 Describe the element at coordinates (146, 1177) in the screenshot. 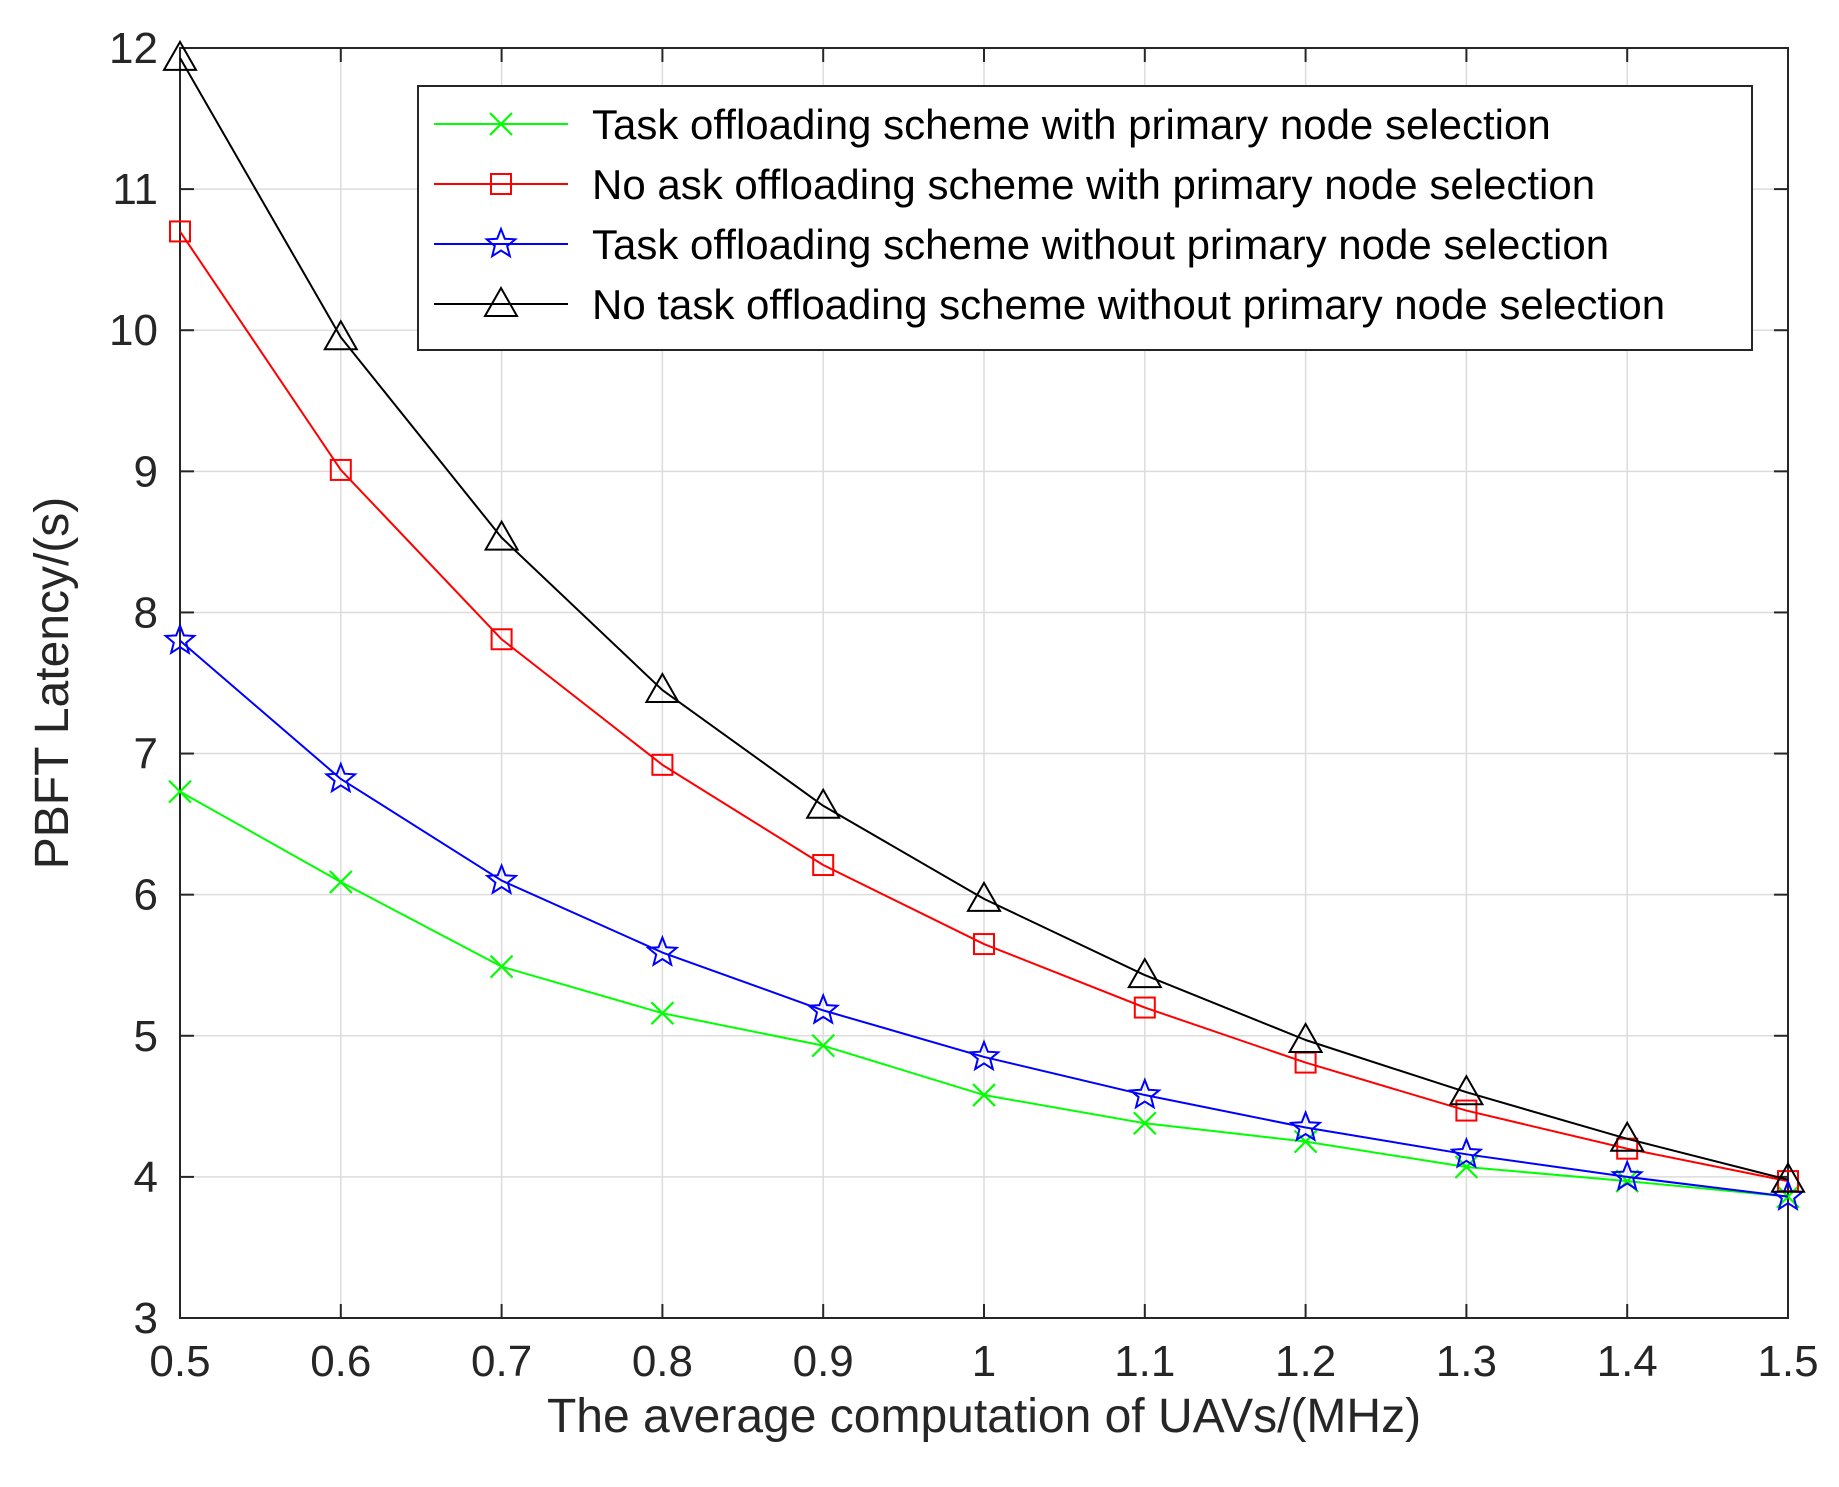

I see `y-tick-label: 4` at that location.